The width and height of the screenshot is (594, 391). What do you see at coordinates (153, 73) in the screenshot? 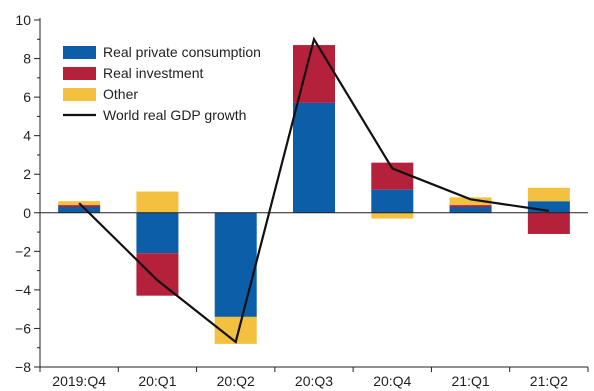
I see `legend-label-1: Real investment` at bounding box center [153, 73].